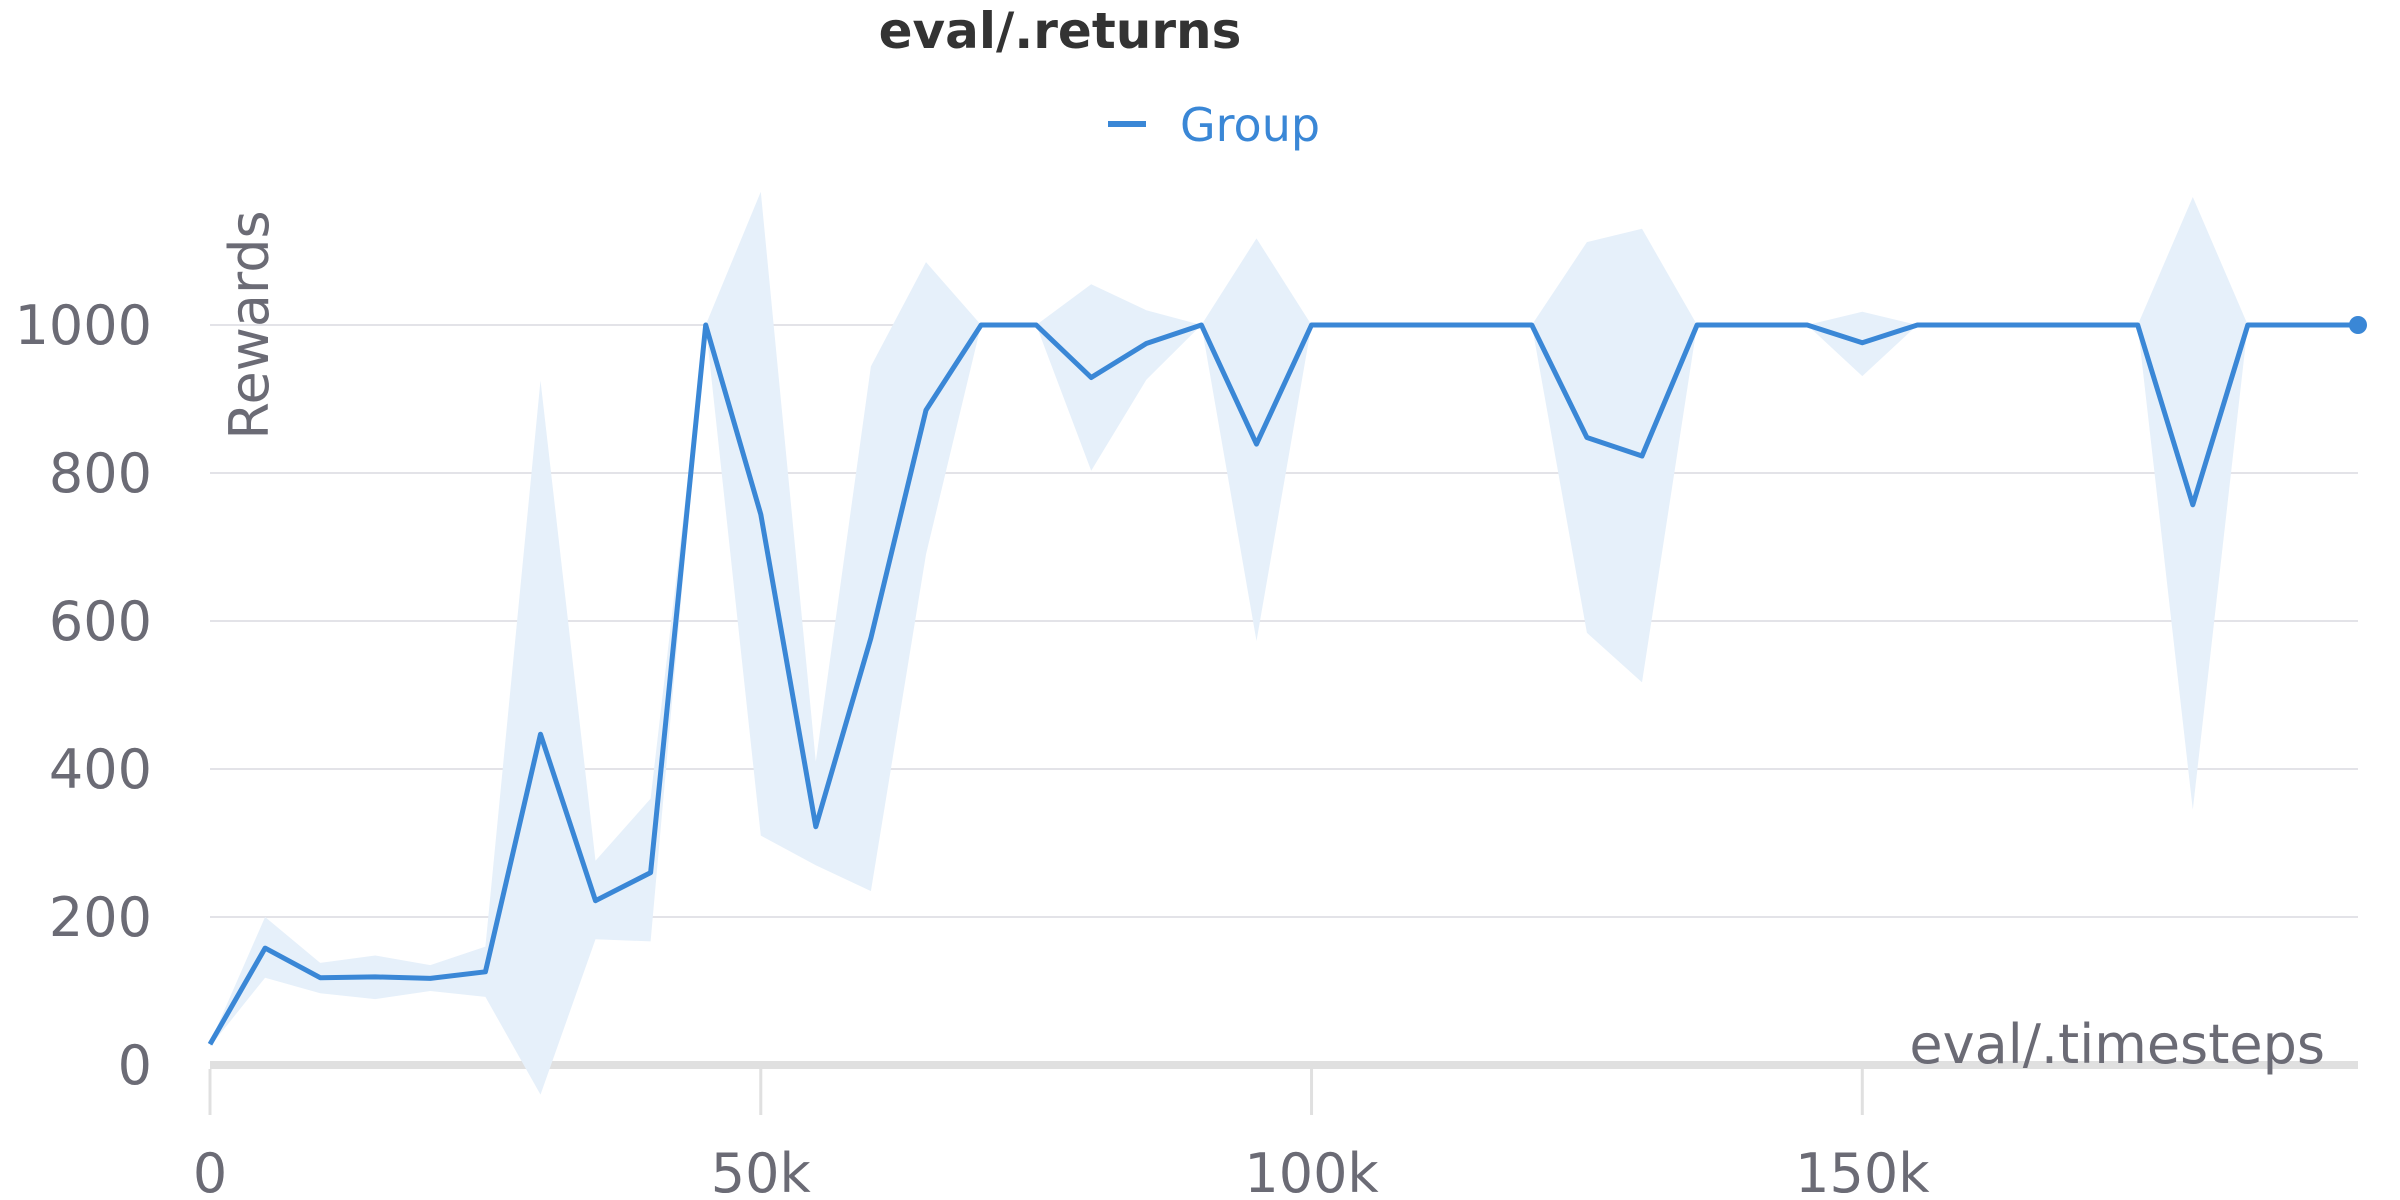 Image resolution: width=2400 pixels, height=1200 pixels. I want to click on y-tick-label: 1000, so click(83, 325).